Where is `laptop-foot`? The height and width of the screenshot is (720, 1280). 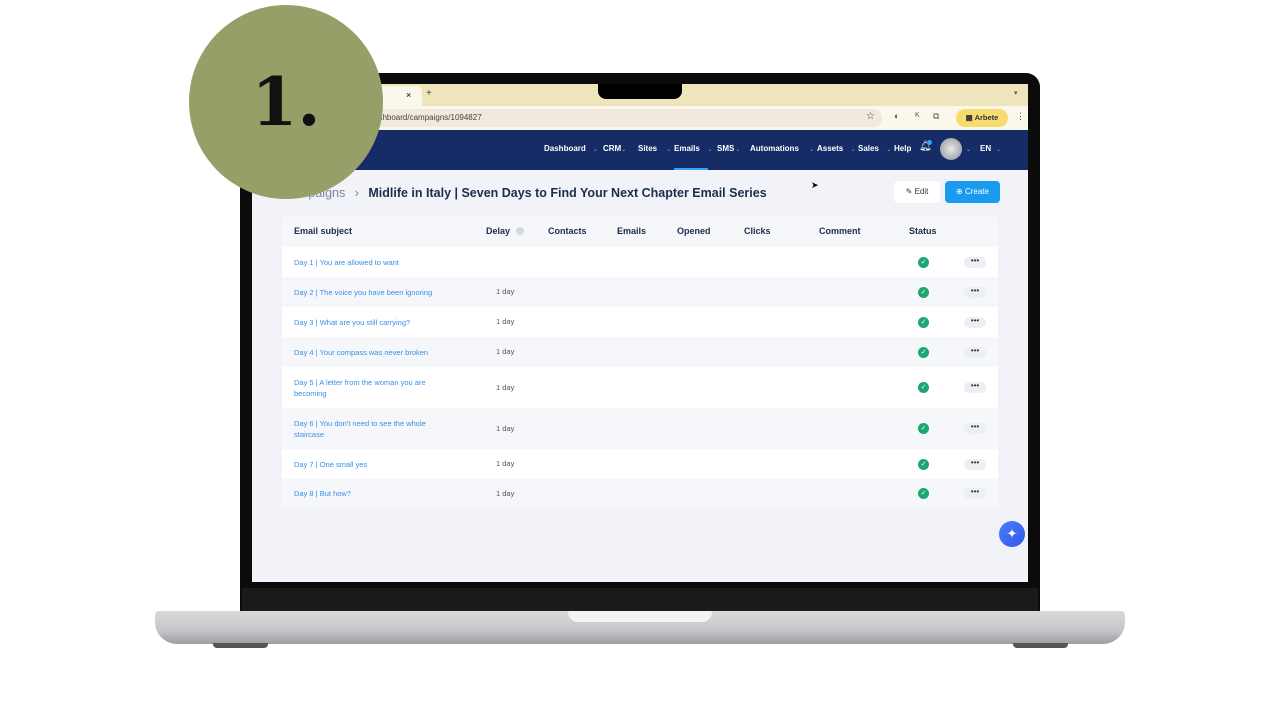
laptop-foot is located at coordinates (1040, 645).